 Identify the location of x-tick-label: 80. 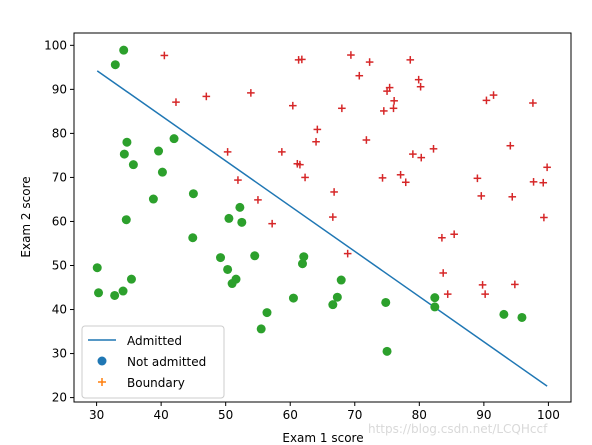
(419, 415).